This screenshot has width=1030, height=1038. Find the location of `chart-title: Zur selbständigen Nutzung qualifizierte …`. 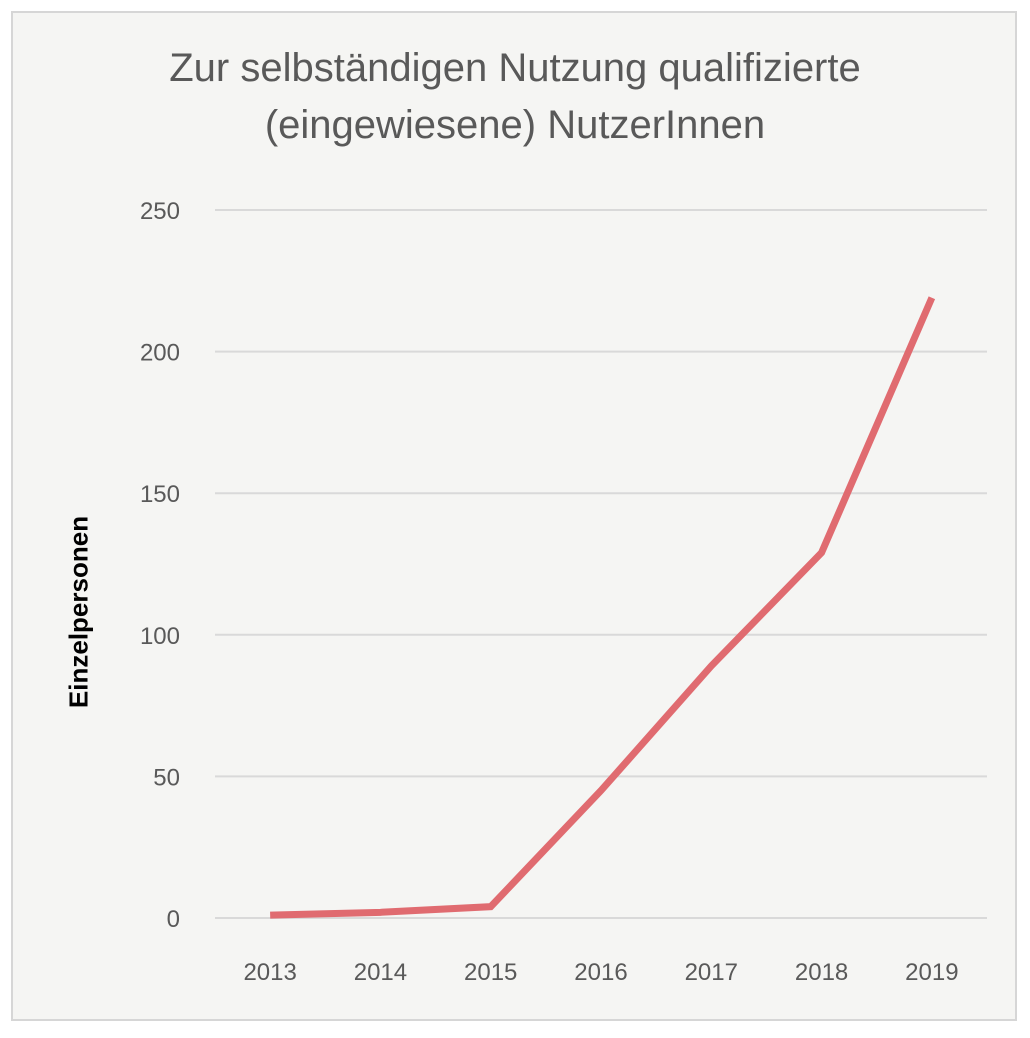

chart-title: Zur selbständigen Nutzung qualifizierte … is located at coordinates (515, 97).